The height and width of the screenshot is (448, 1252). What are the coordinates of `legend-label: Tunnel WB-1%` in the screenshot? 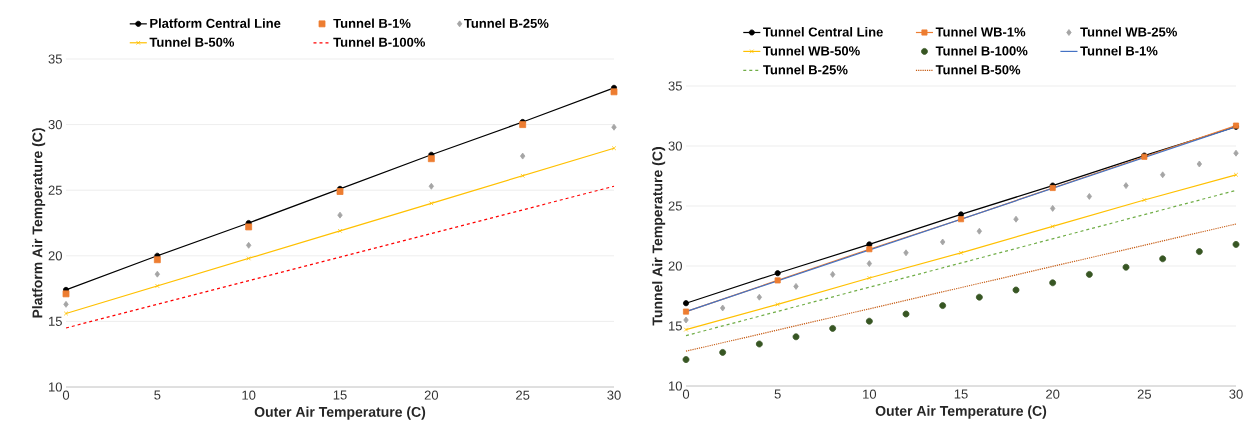 It's located at (980, 32).